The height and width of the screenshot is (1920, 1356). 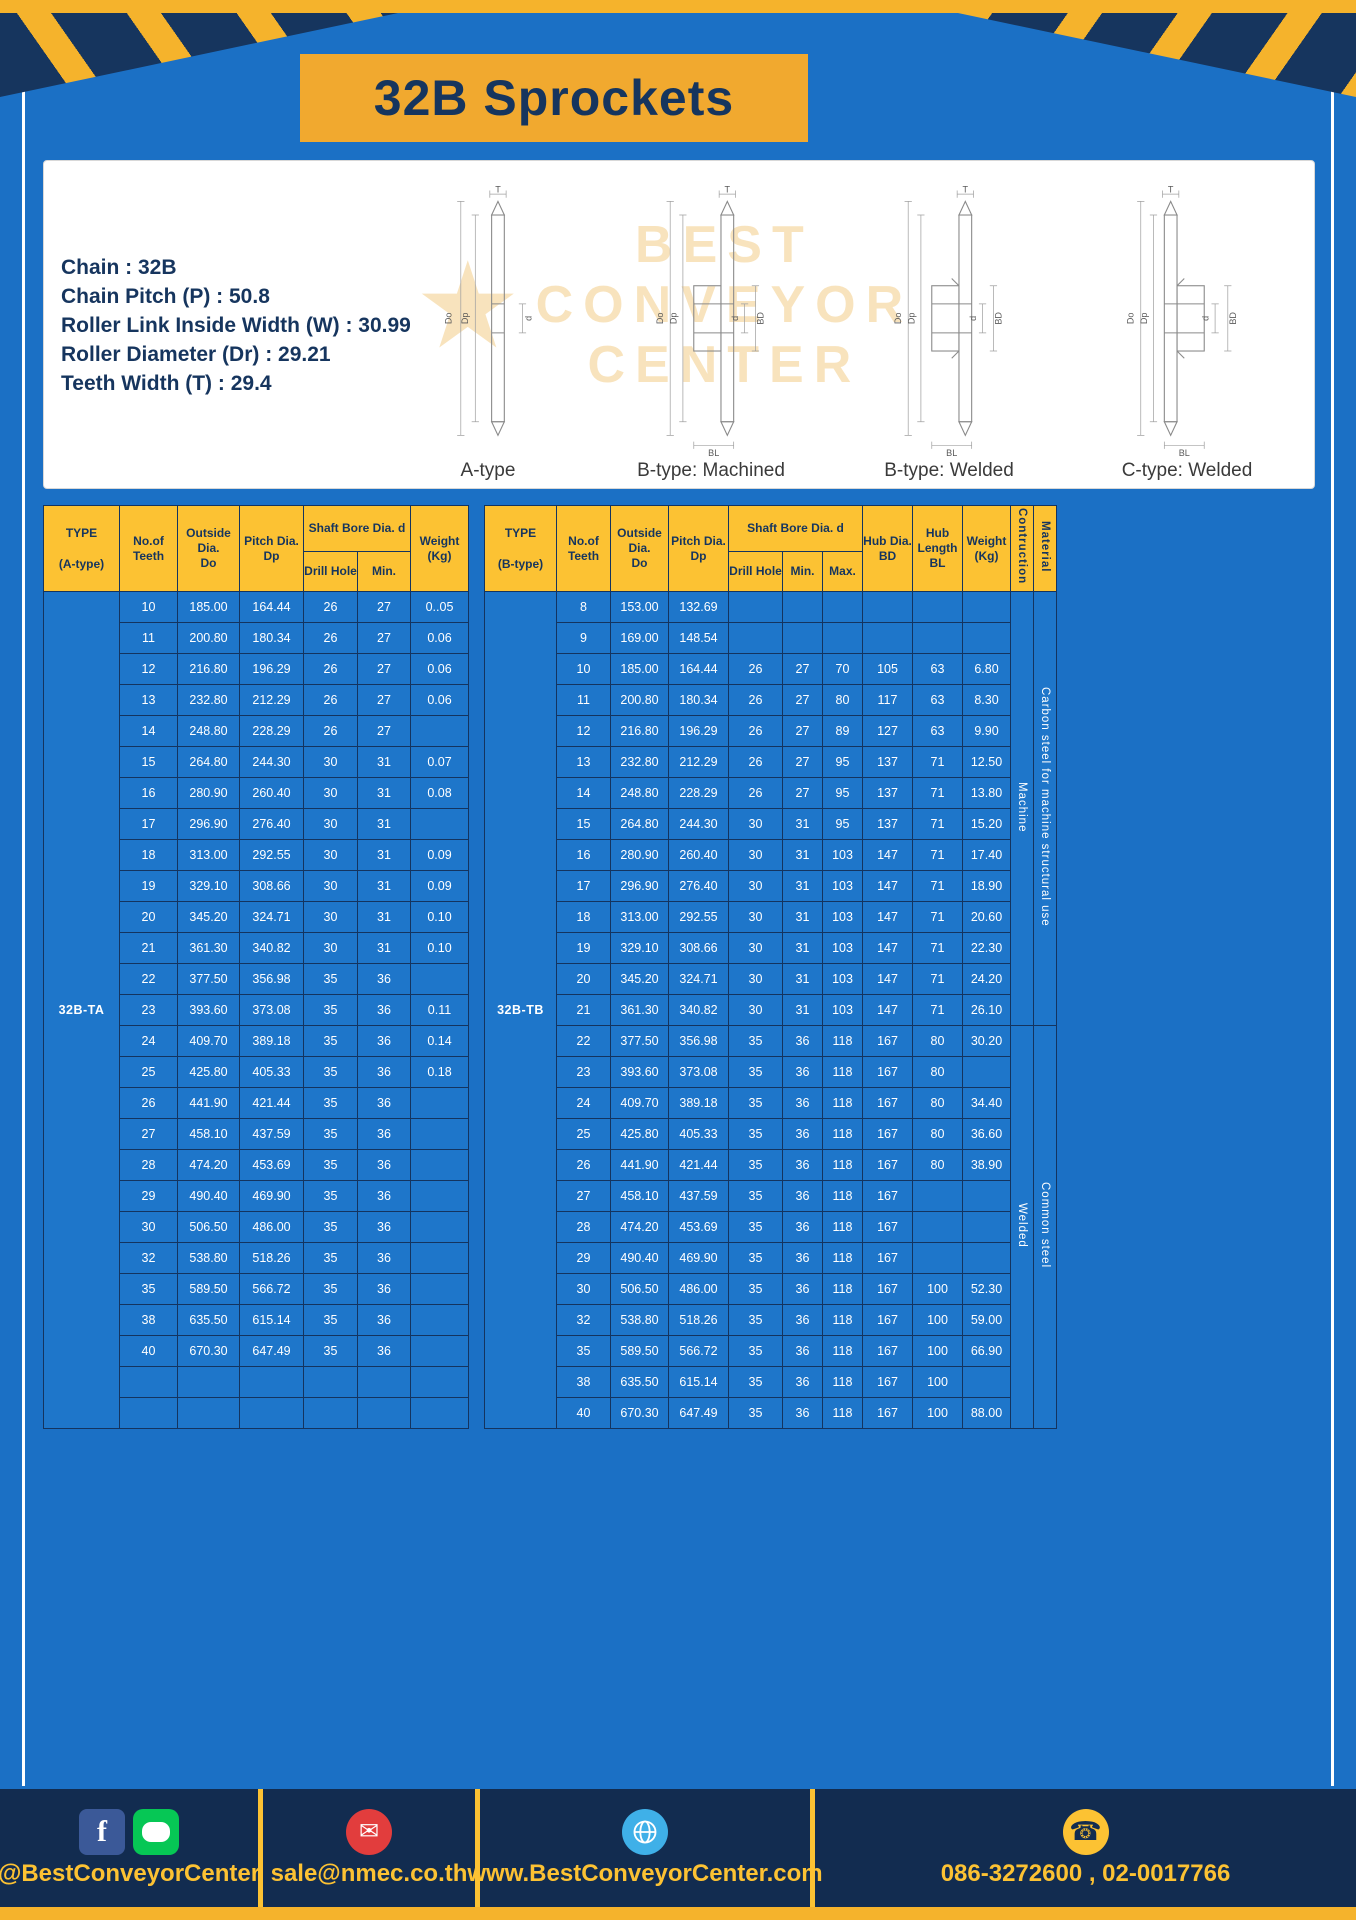 I want to click on table-cell: 377.50, so click(x=208, y=979).